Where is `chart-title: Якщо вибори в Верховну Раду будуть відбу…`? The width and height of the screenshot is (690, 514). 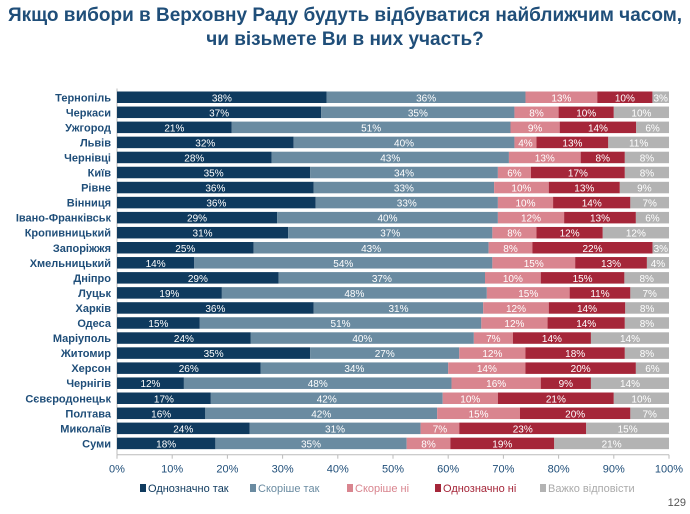 chart-title: Якщо вибори в Верховну Раду будуть відбу… is located at coordinates (345, 28).